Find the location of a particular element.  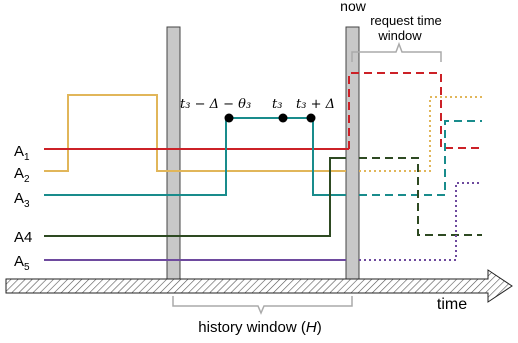

series-a2-line is located at coordinates (195, 133).